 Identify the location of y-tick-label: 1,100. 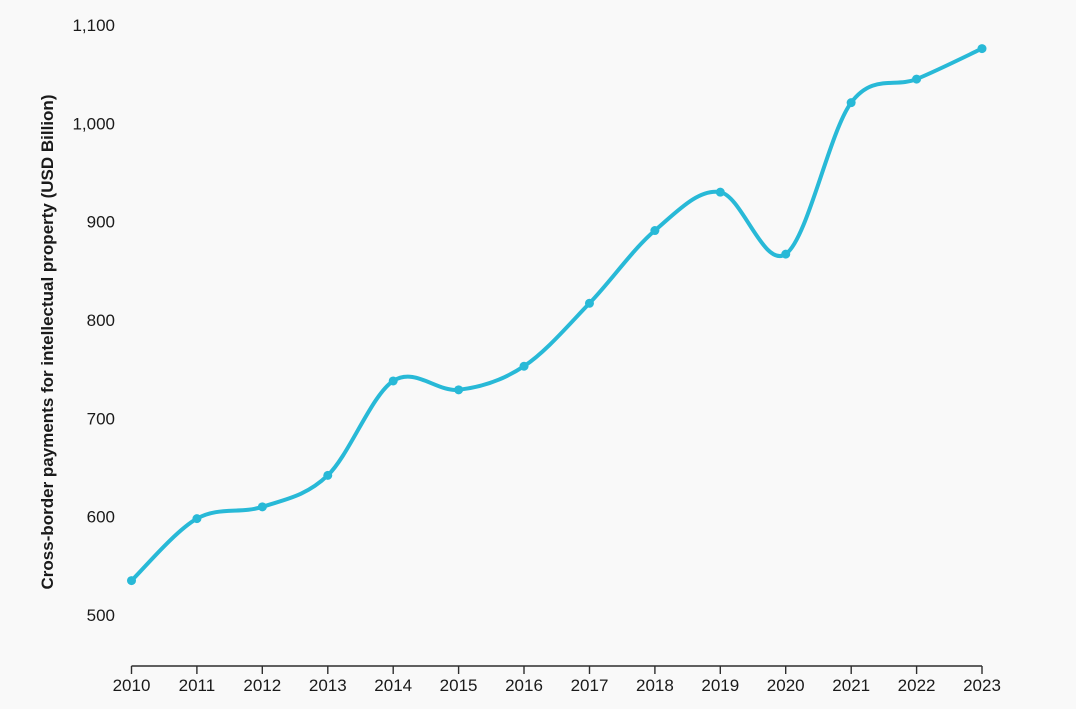
(93, 25).